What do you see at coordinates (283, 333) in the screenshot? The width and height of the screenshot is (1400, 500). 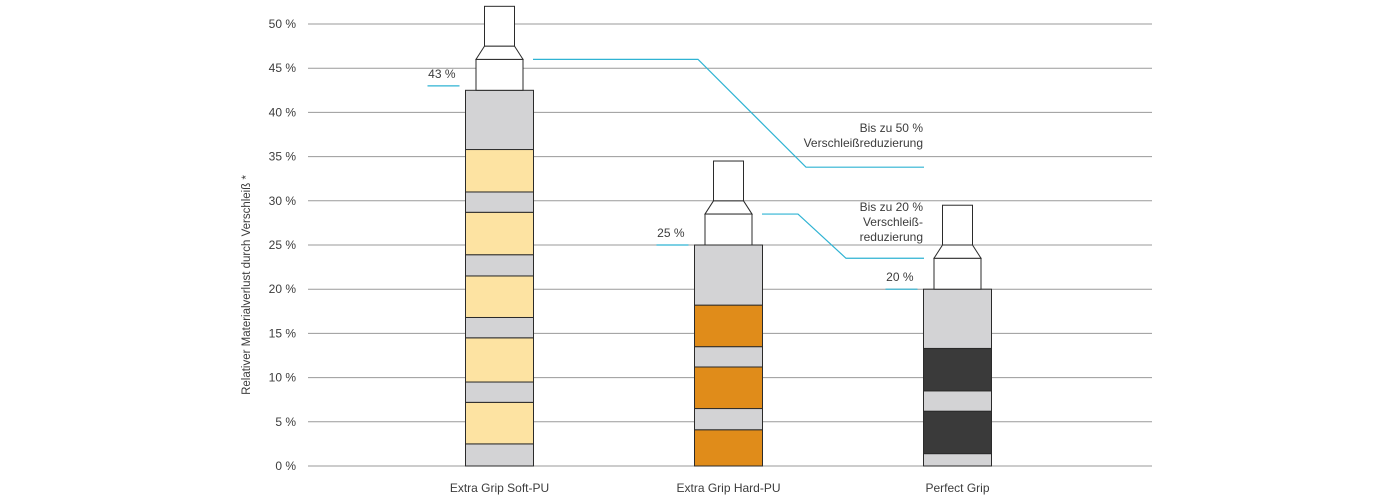 I see `y-tick-label: 15 %` at bounding box center [283, 333].